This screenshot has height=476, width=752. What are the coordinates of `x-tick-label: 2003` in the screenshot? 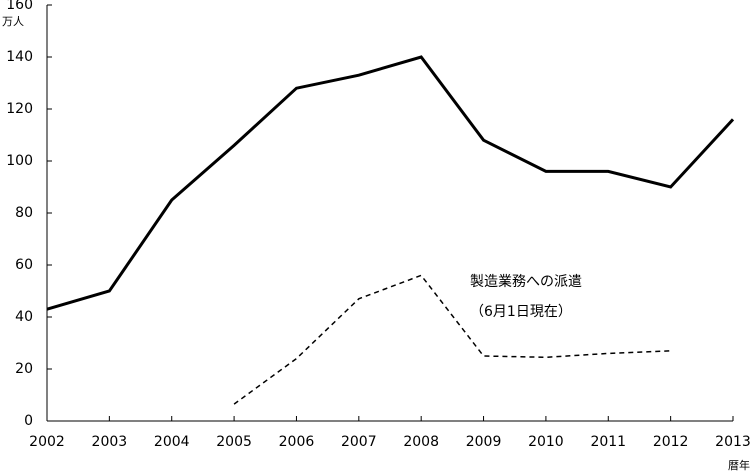 It's located at (110, 442).